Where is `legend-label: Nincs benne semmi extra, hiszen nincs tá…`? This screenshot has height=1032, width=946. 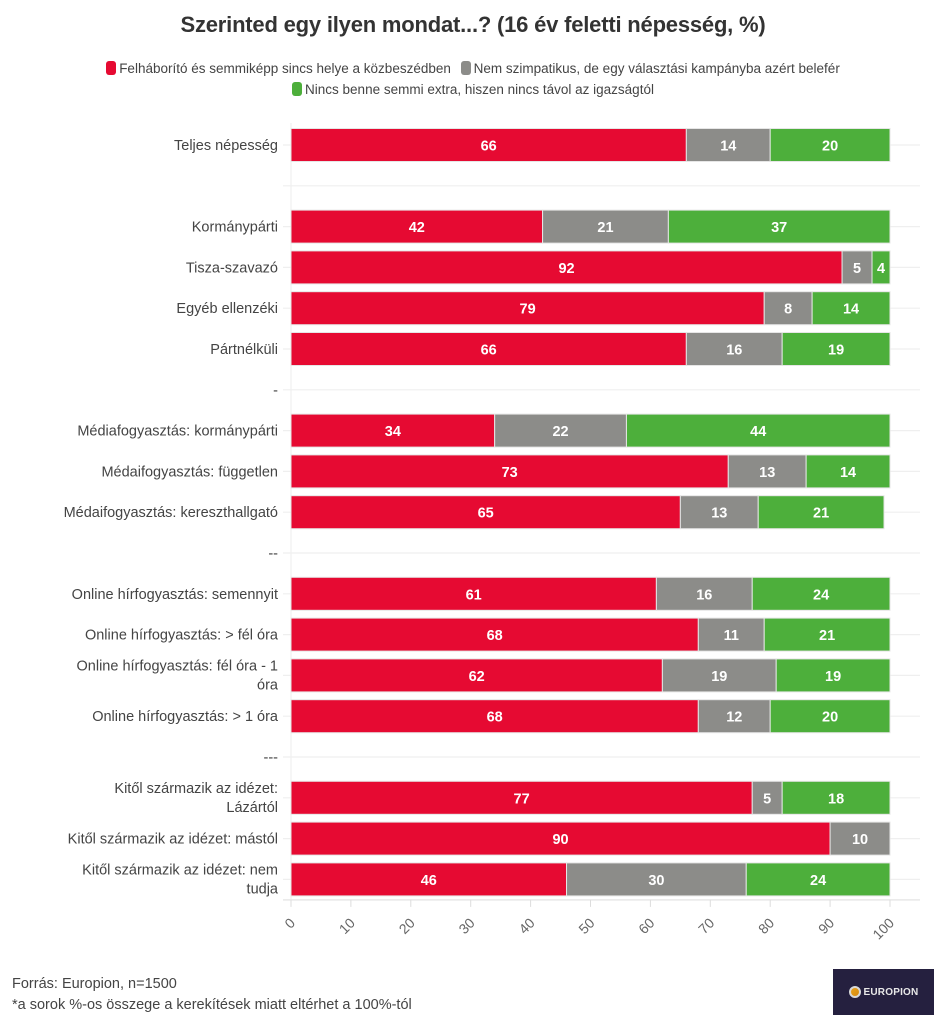 legend-label: Nincs benne semmi extra, hiszen nincs tá… is located at coordinates (479, 89).